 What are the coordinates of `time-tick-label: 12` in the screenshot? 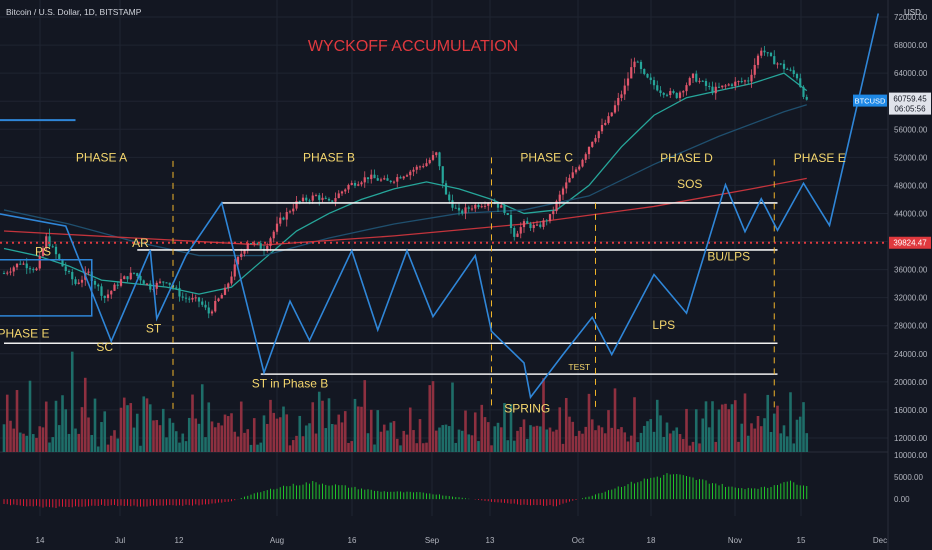 It's located at (179, 540).